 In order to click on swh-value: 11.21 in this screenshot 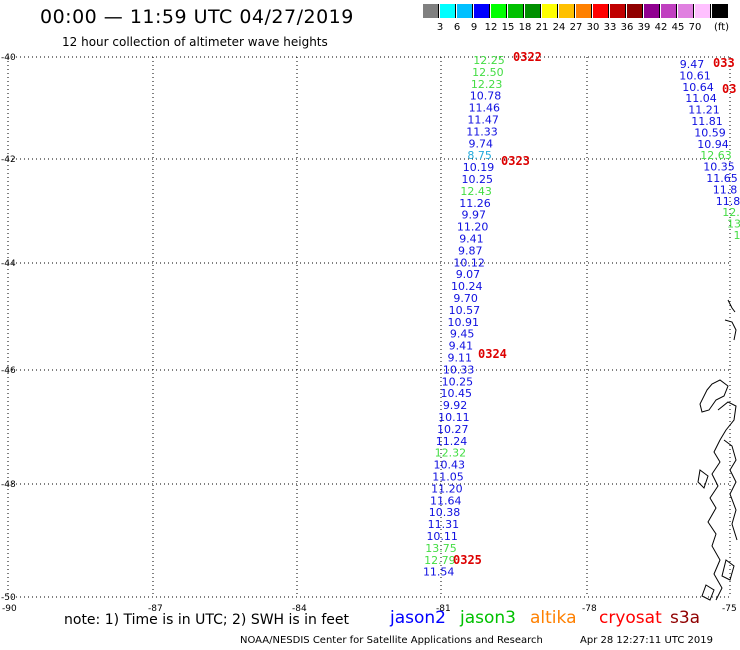, I will do `click(704, 110)`.